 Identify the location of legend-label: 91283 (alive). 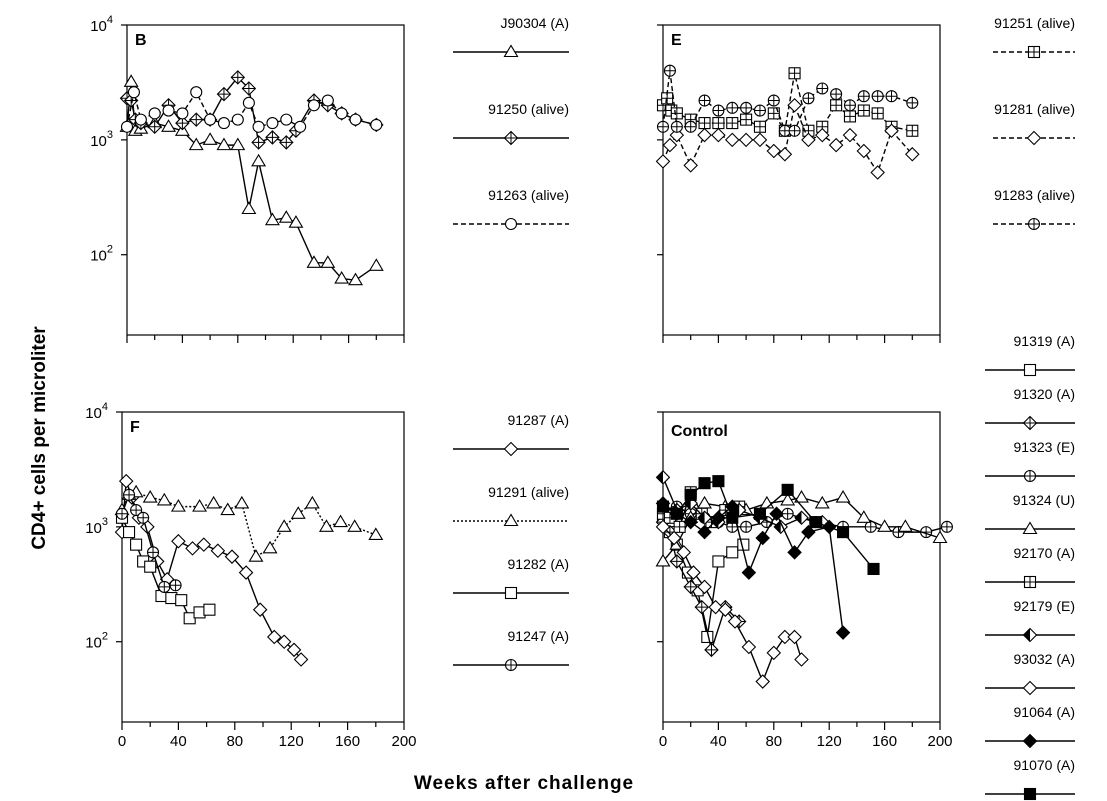
(1034, 195).